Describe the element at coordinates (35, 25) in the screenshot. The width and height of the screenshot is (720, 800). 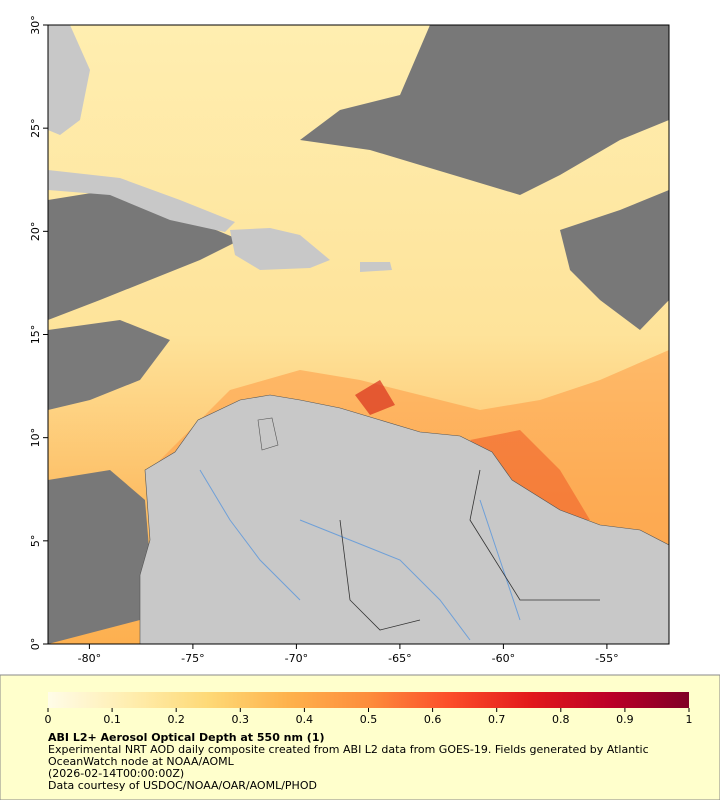
I see `y-tick-label: 30°` at that location.